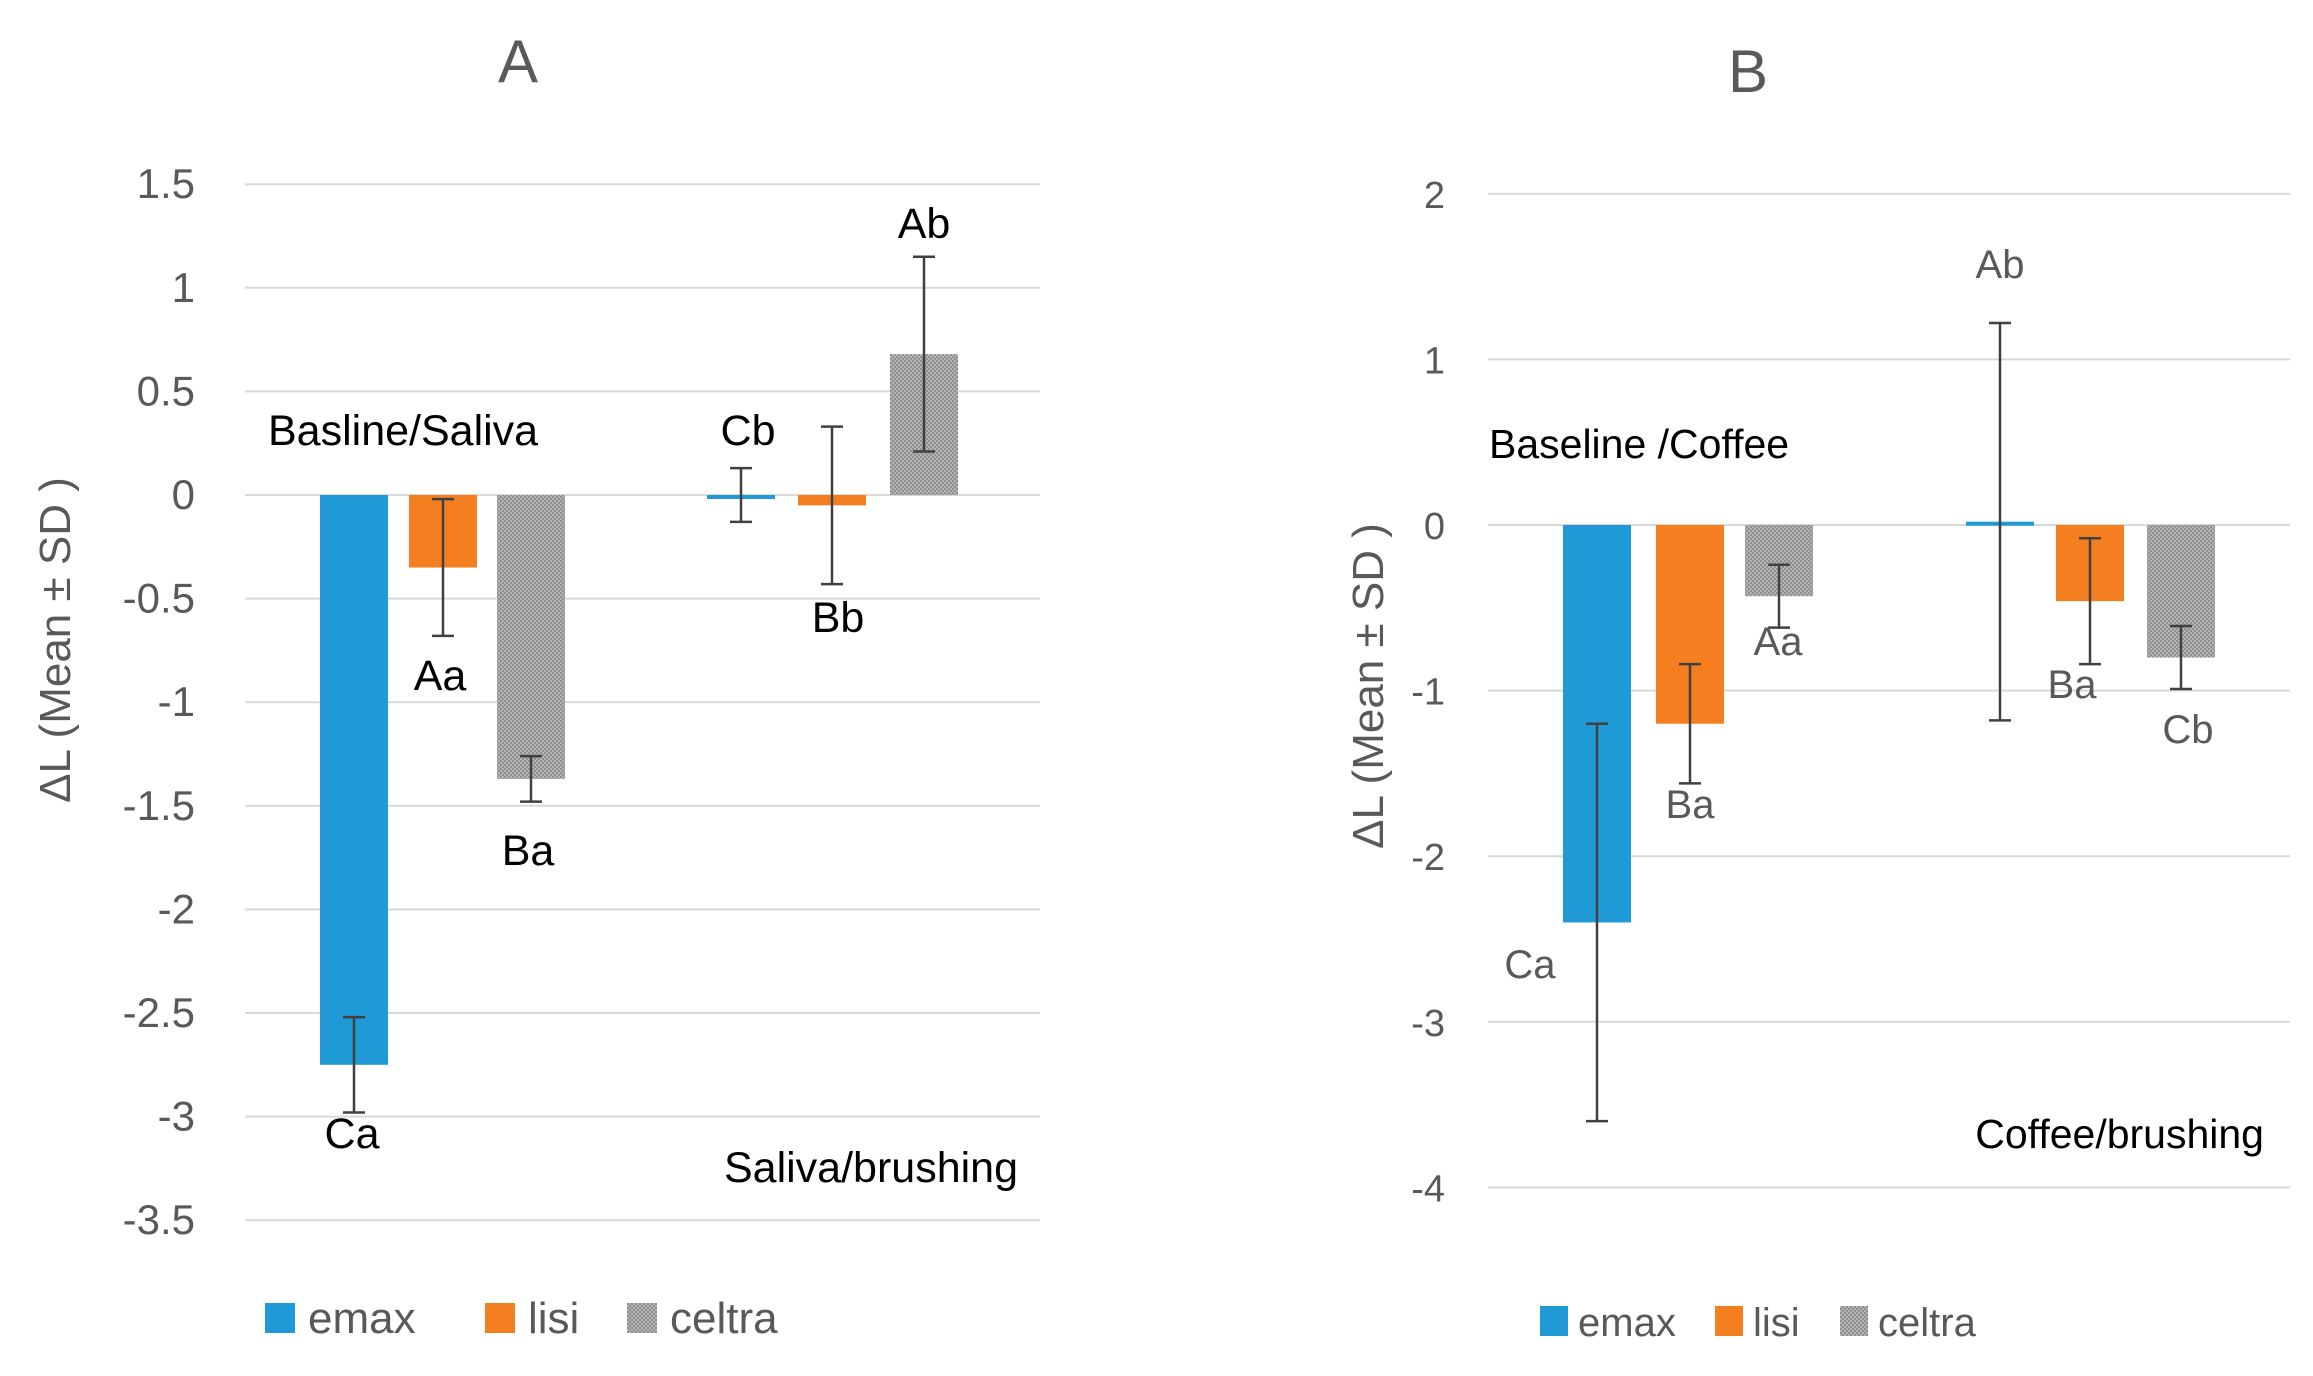  I want to click on y-tick-label: -0.5, so click(159, 598).